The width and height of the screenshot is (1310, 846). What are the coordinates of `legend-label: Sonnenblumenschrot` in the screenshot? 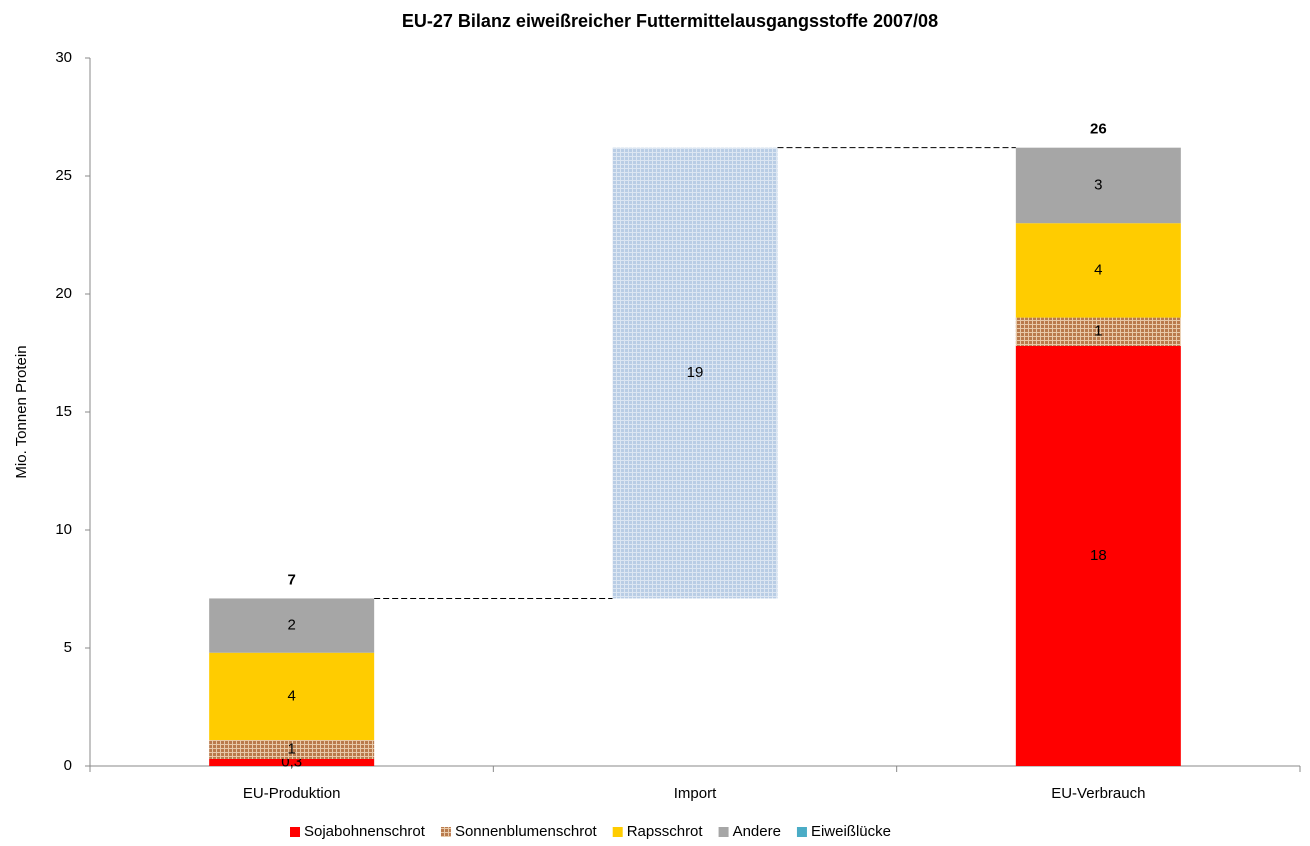 It's located at (526, 831).